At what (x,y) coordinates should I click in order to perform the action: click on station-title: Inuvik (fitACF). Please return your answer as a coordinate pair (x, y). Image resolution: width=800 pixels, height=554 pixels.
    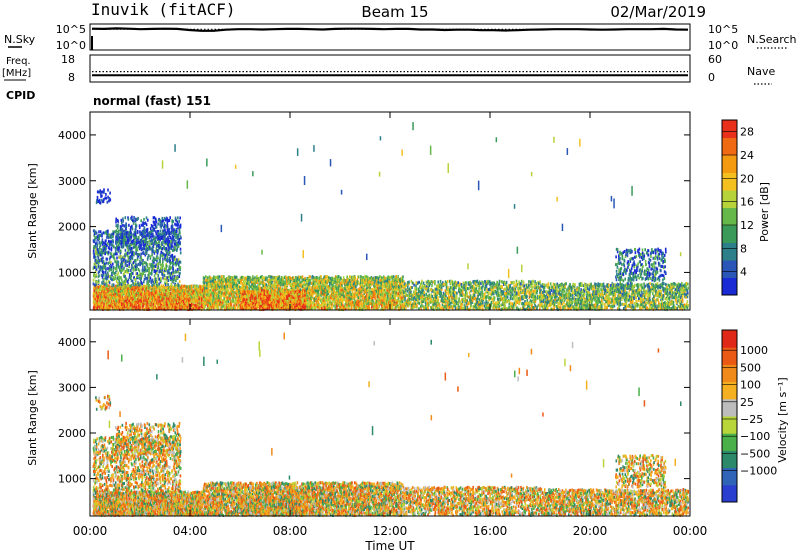
    Looking at the image, I should click on (163, 9).